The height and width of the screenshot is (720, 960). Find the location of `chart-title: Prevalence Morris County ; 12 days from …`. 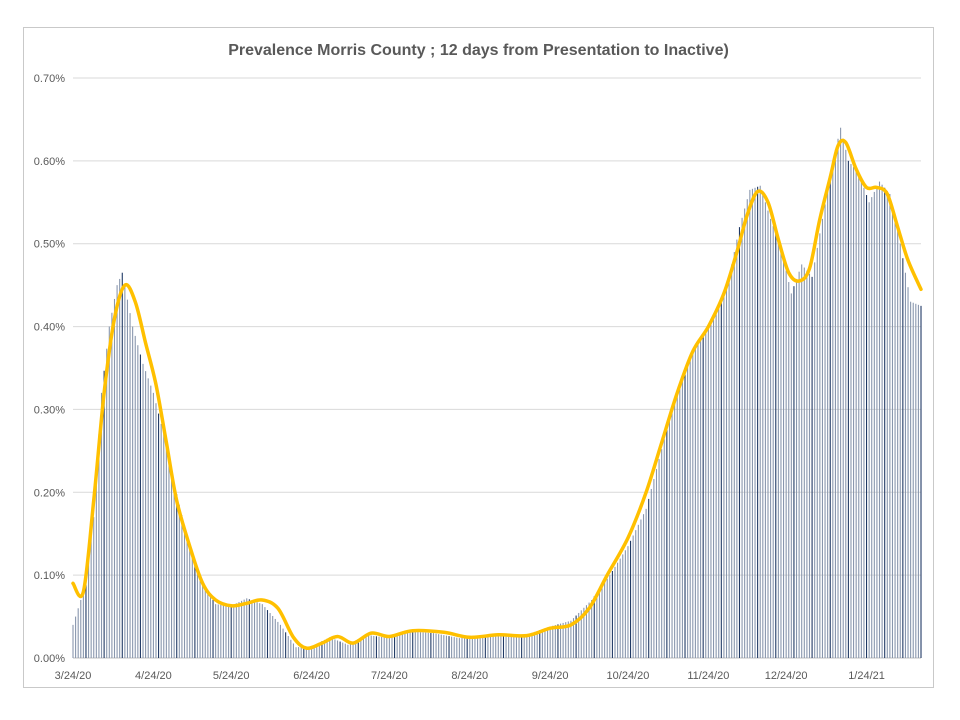

chart-title: Prevalence Morris County ; 12 days from … is located at coordinates (478, 50).